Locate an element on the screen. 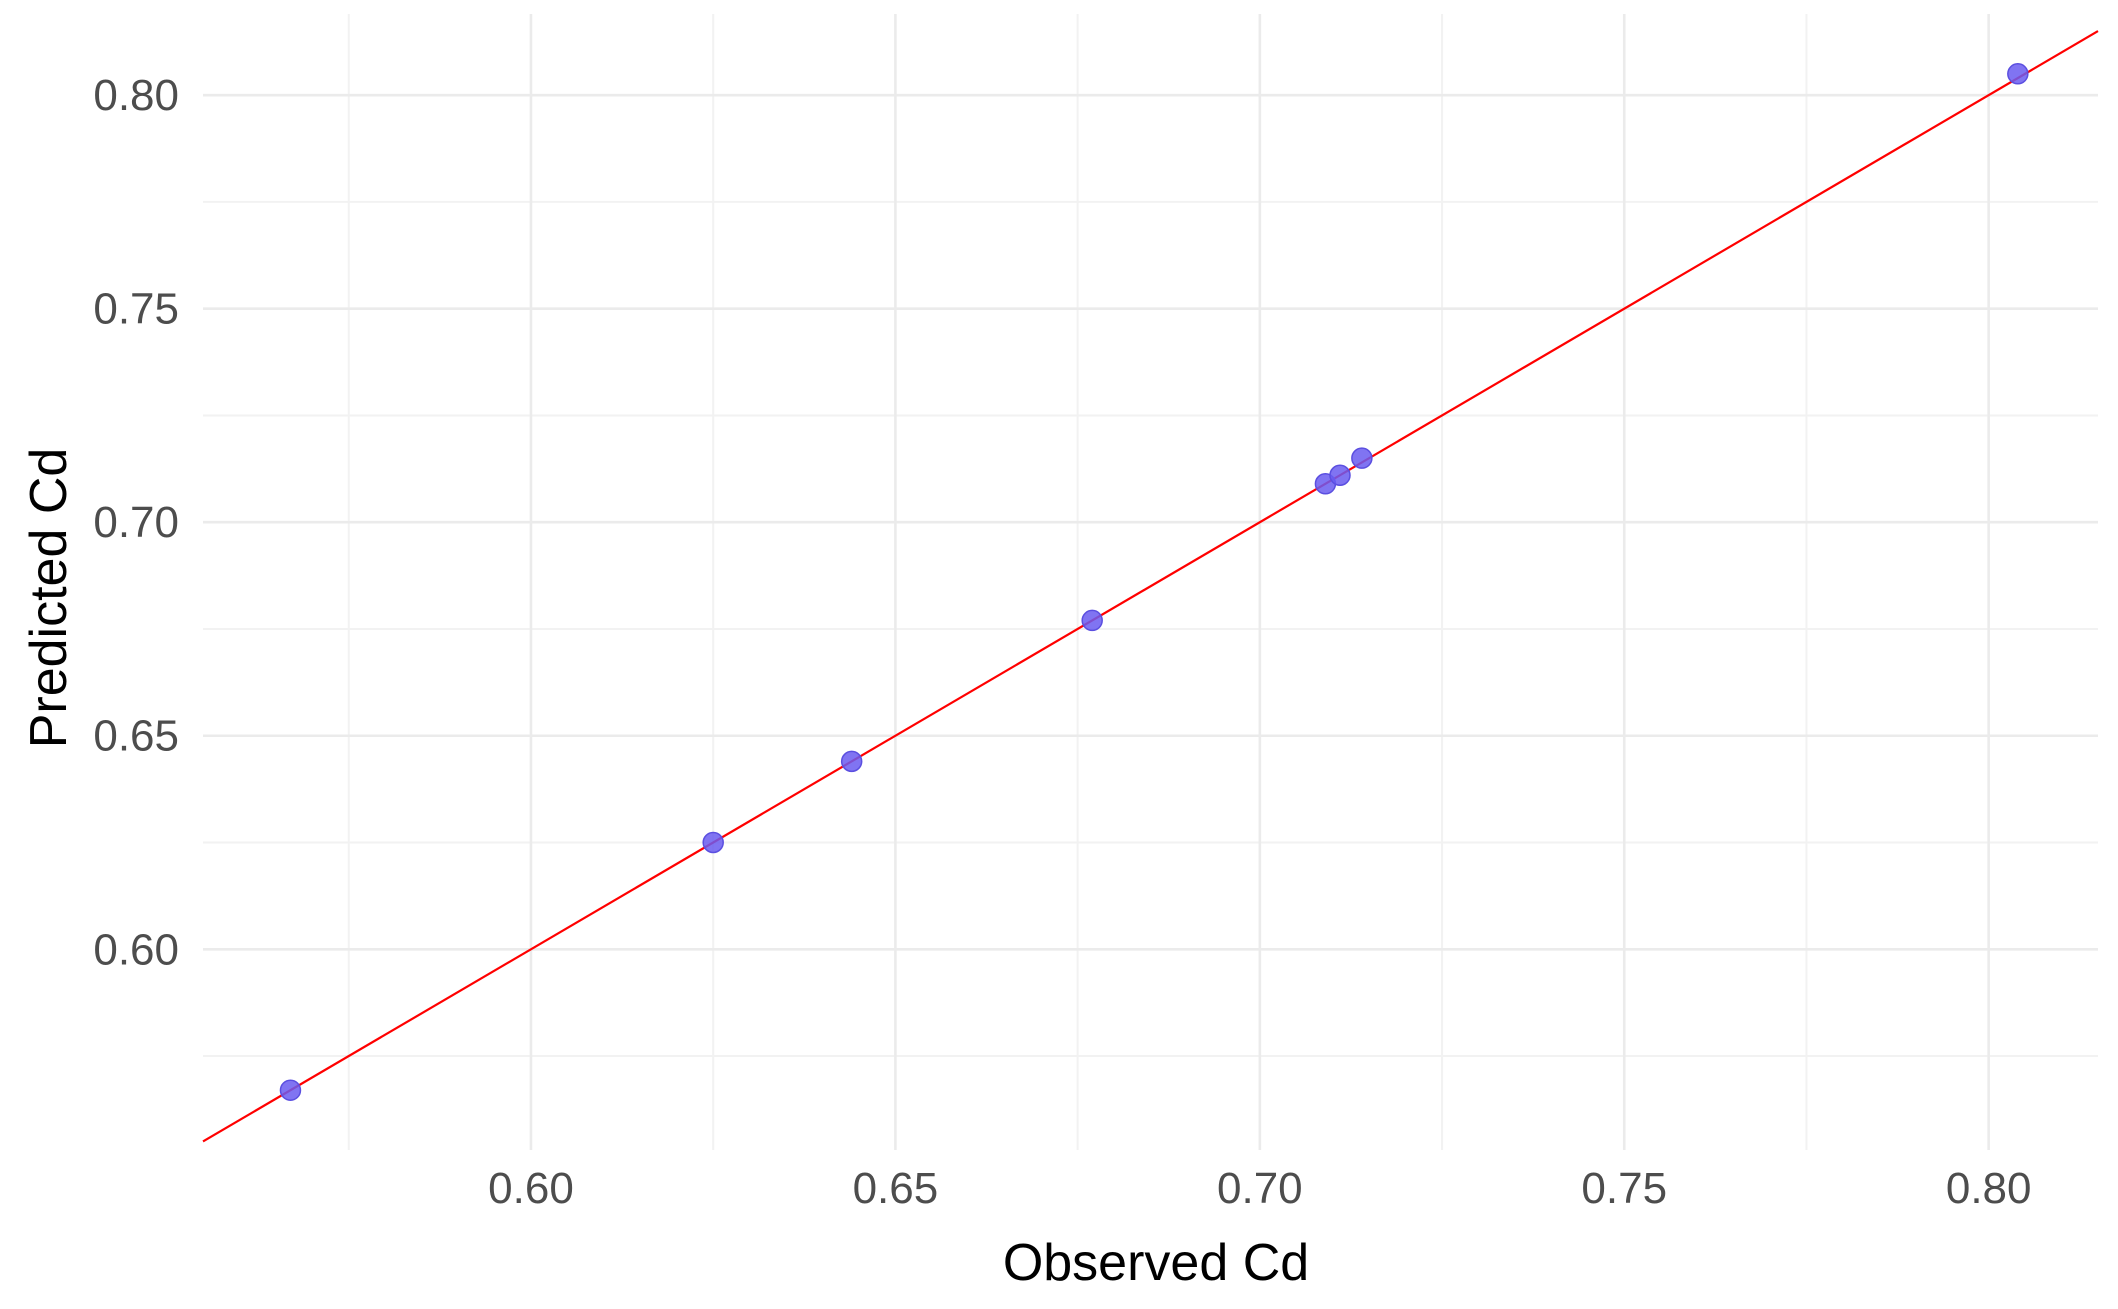 The image size is (2118, 1309). y-tick-label: 0.65 is located at coordinates (136, 736).